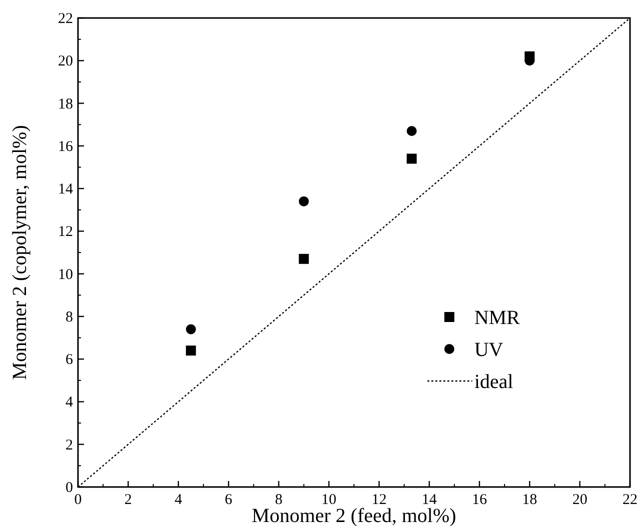 The height and width of the screenshot is (526, 641). What do you see at coordinates (70, 402) in the screenshot?
I see `y-tick-label: 4` at bounding box center [70, 402].